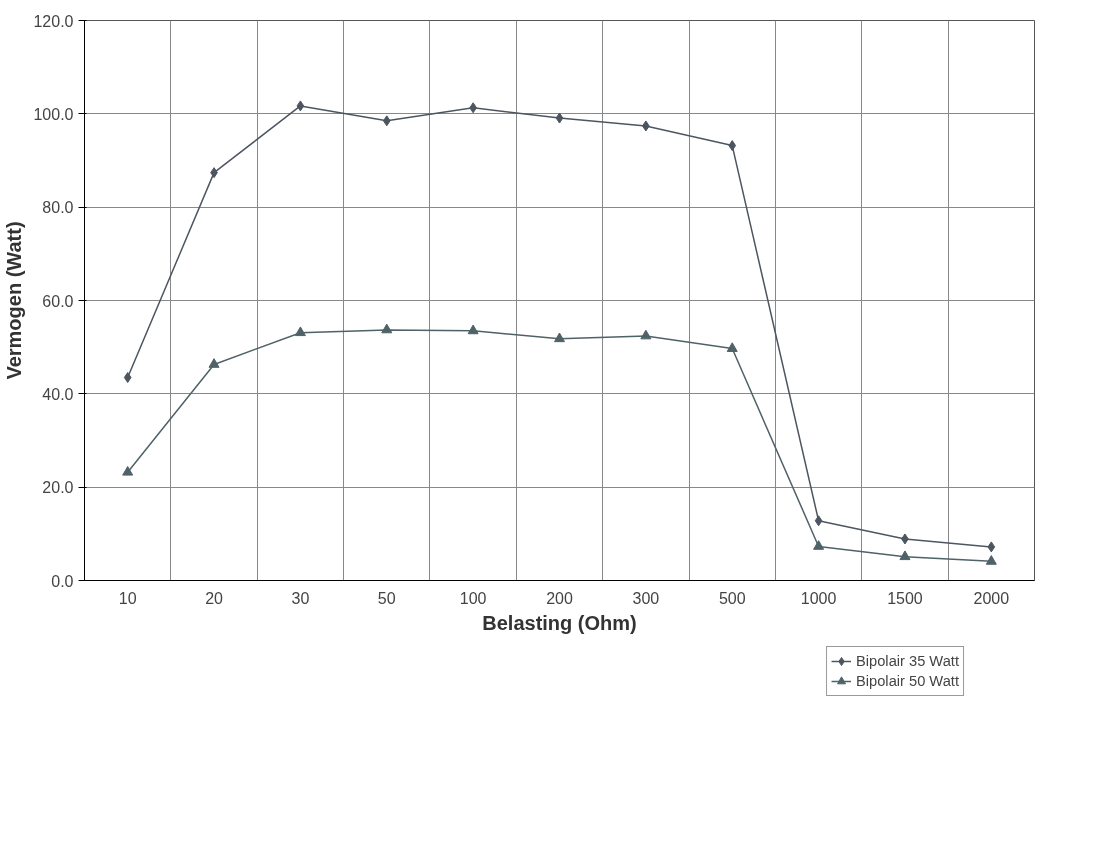  I want to click on x-axis-title: Belasting (Ohm), so click(559, 622).